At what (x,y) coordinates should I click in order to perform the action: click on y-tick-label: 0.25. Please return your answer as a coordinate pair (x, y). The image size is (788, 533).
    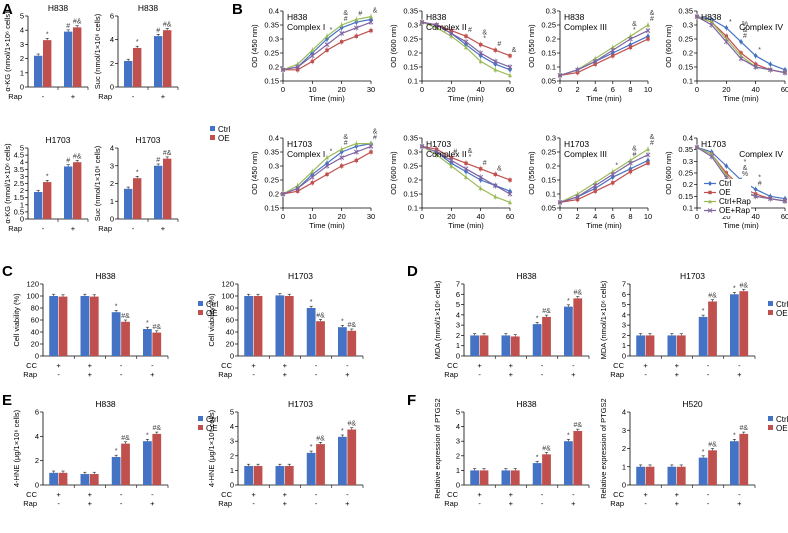
    Looking at the image, I should click on (548, 152).